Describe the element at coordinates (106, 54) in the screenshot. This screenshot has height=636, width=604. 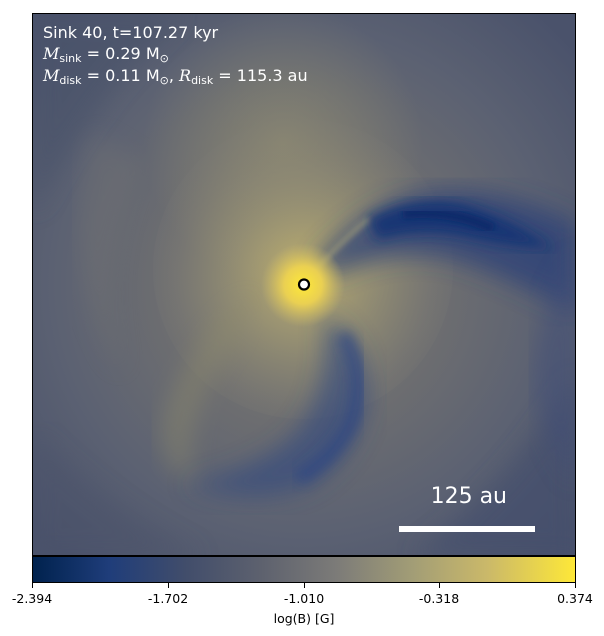
I see `sink-mass: Msink = 0.29 M⊙` at that location.